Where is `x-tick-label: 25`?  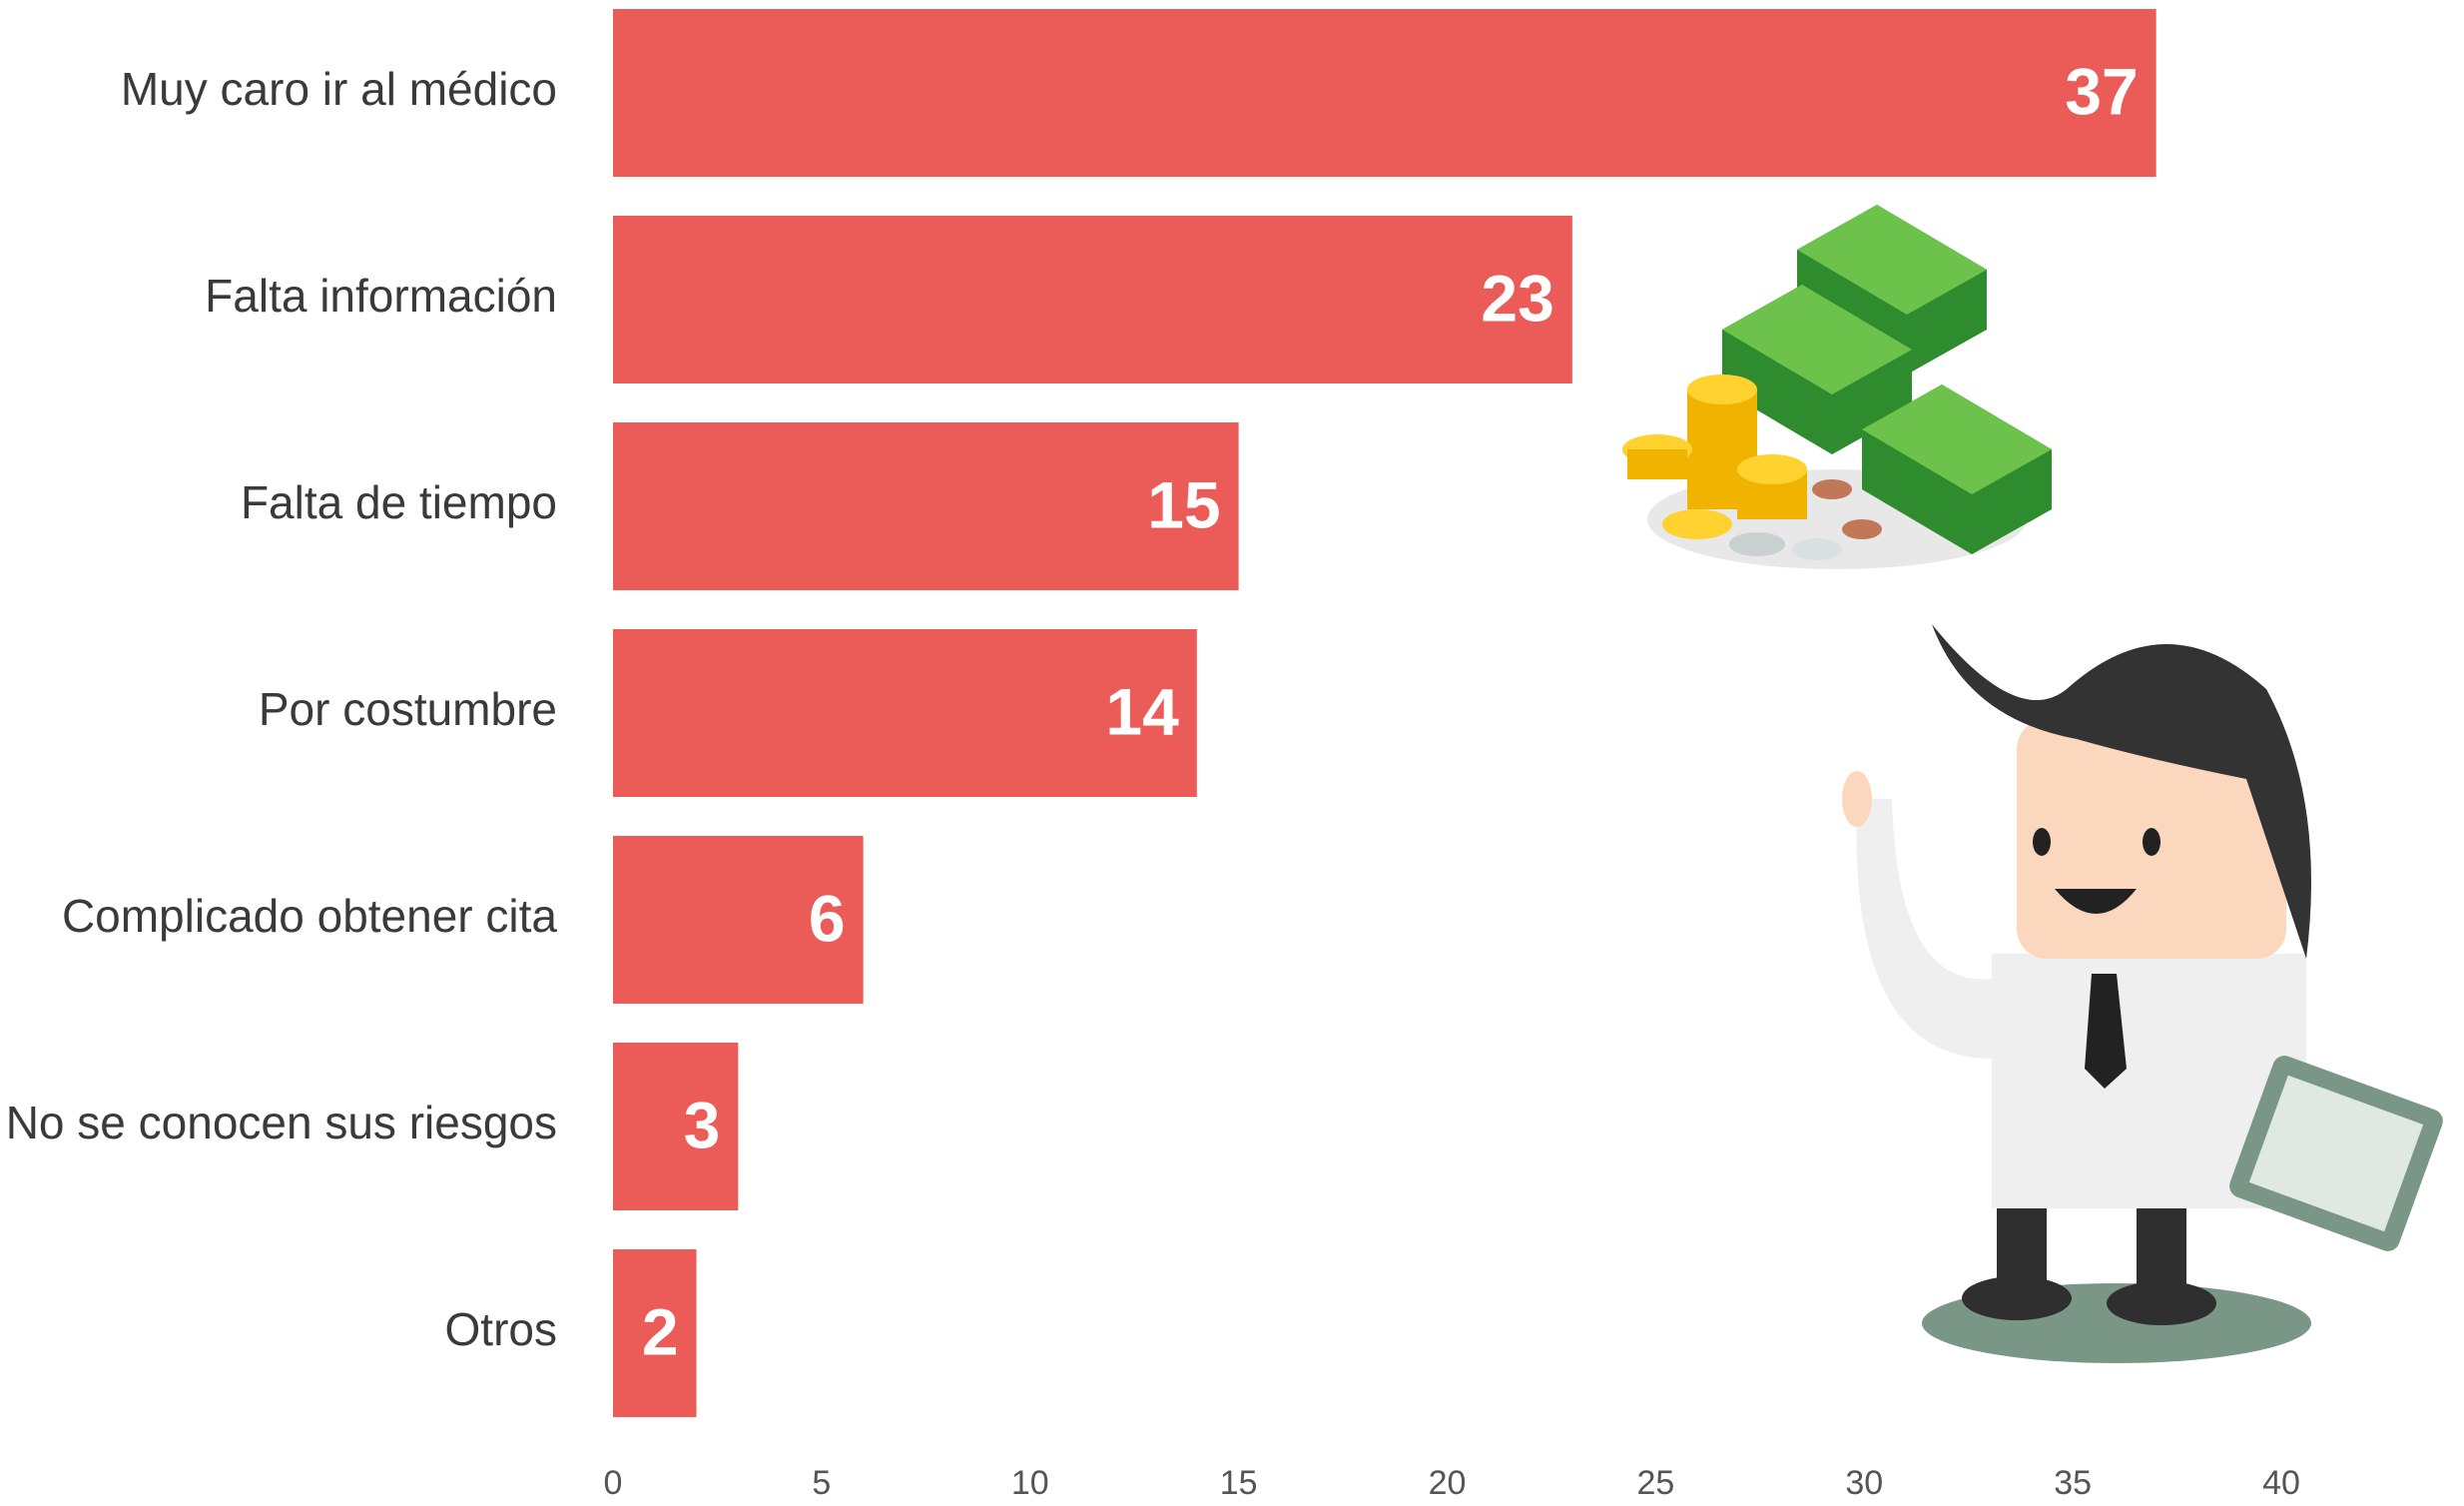 x-tick-label: 25 is located at coordinates (1655, 1483).